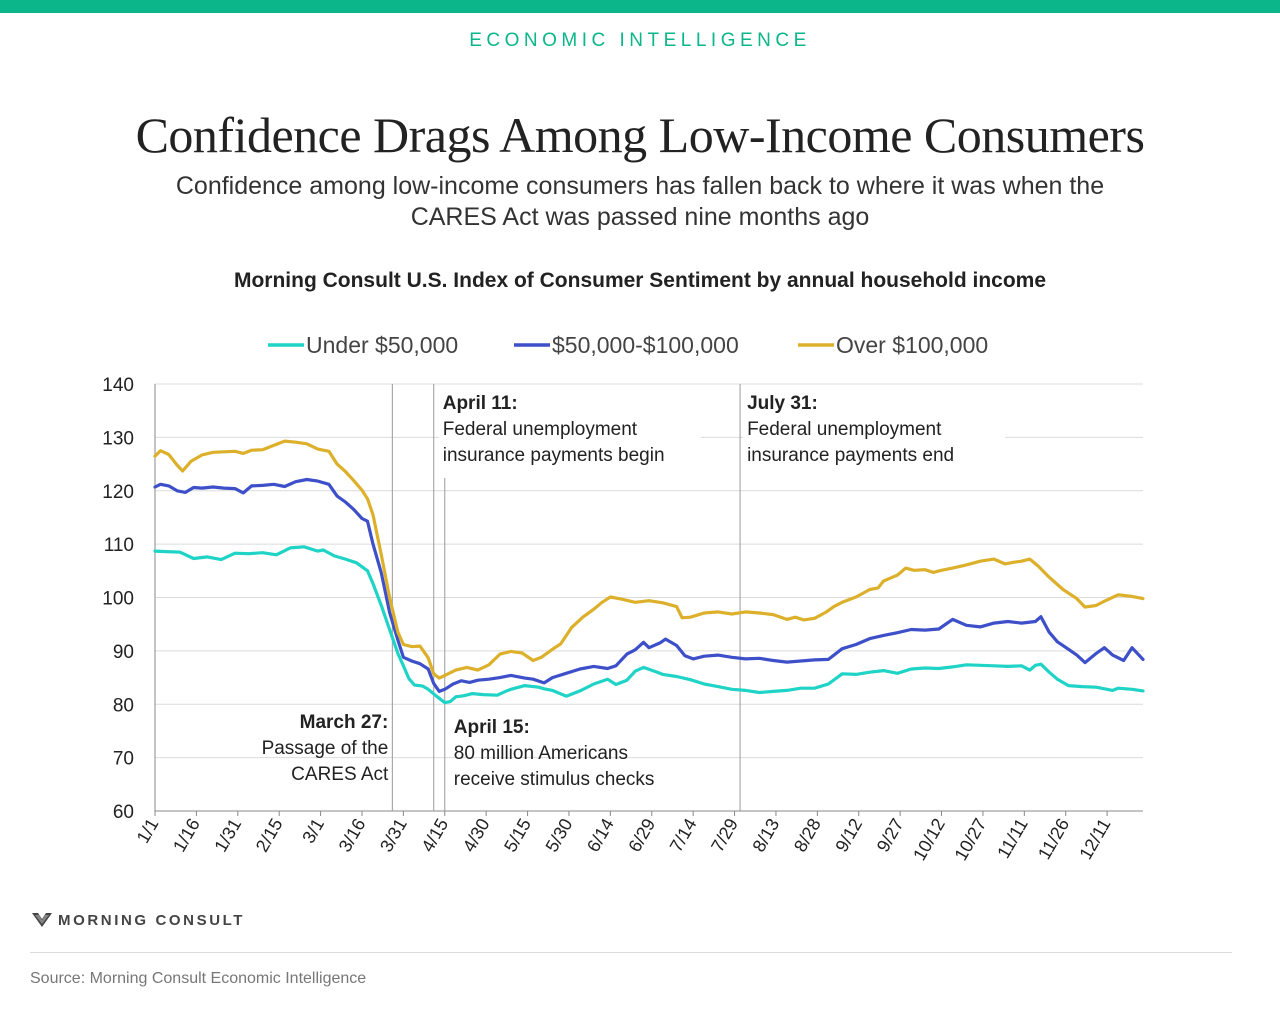 The height and width of the screenshot is (1024, 1280). I want to click on x-tick-label: 11/26, so click(1053, 839).